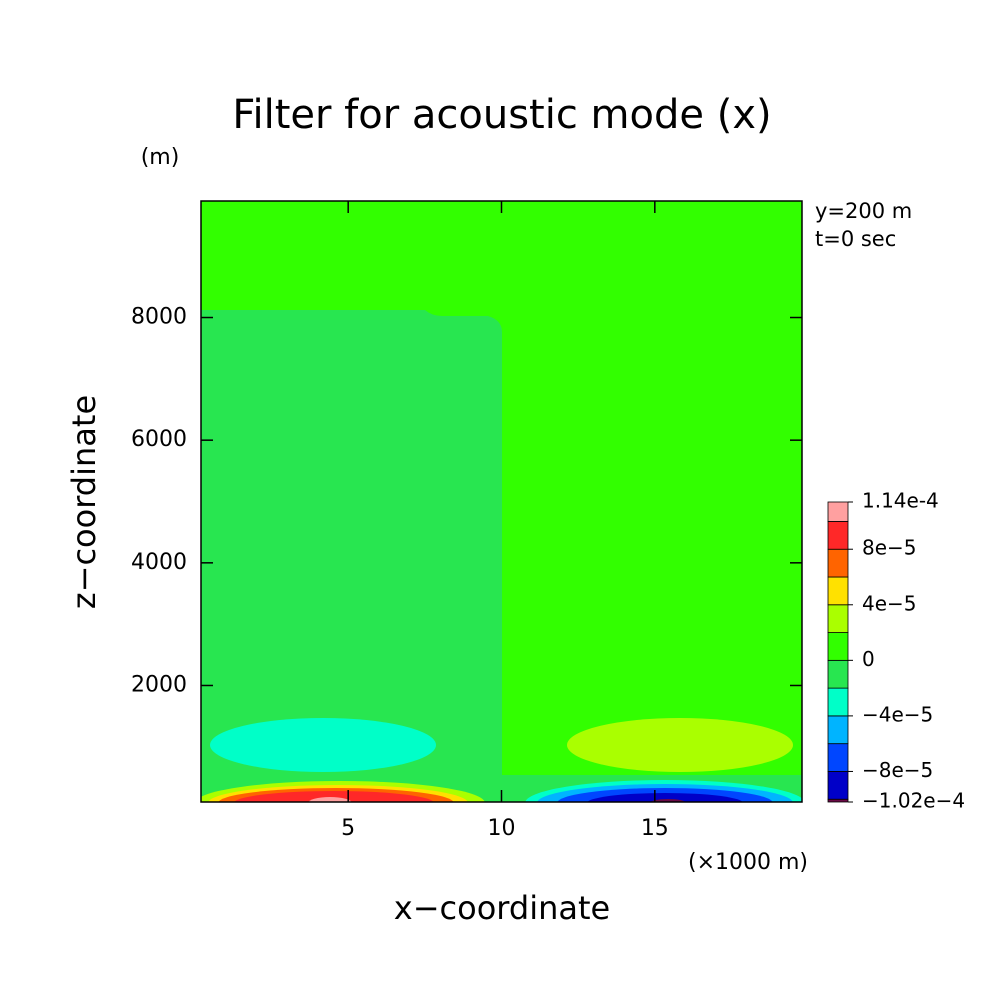  Describe the element at coordinates (348, 828) in the screenshot. I see `x-tick-label: 5` at that location.